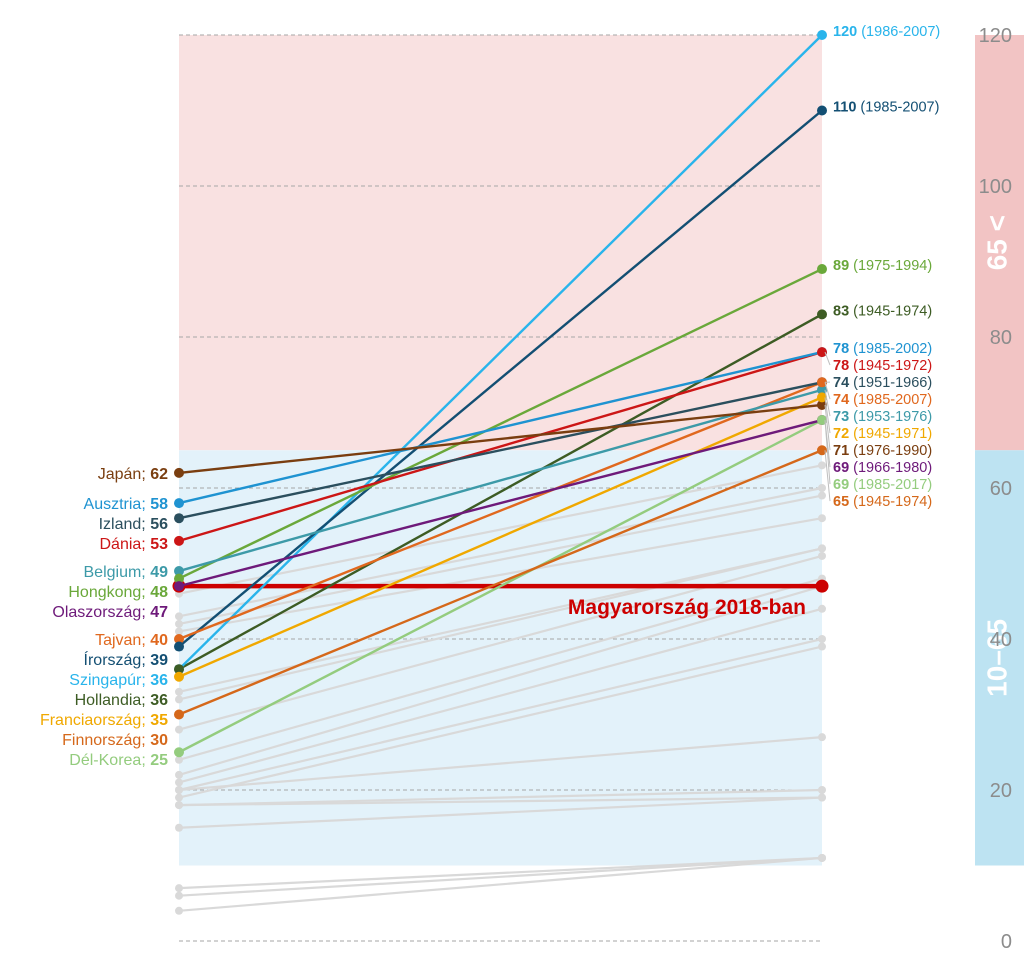 This screenshot has height=970, width=1024. Describe the element at coordinates (687, 607) in the screenshot. I see `reference-label: Magyarország 2018-ban` at that location.